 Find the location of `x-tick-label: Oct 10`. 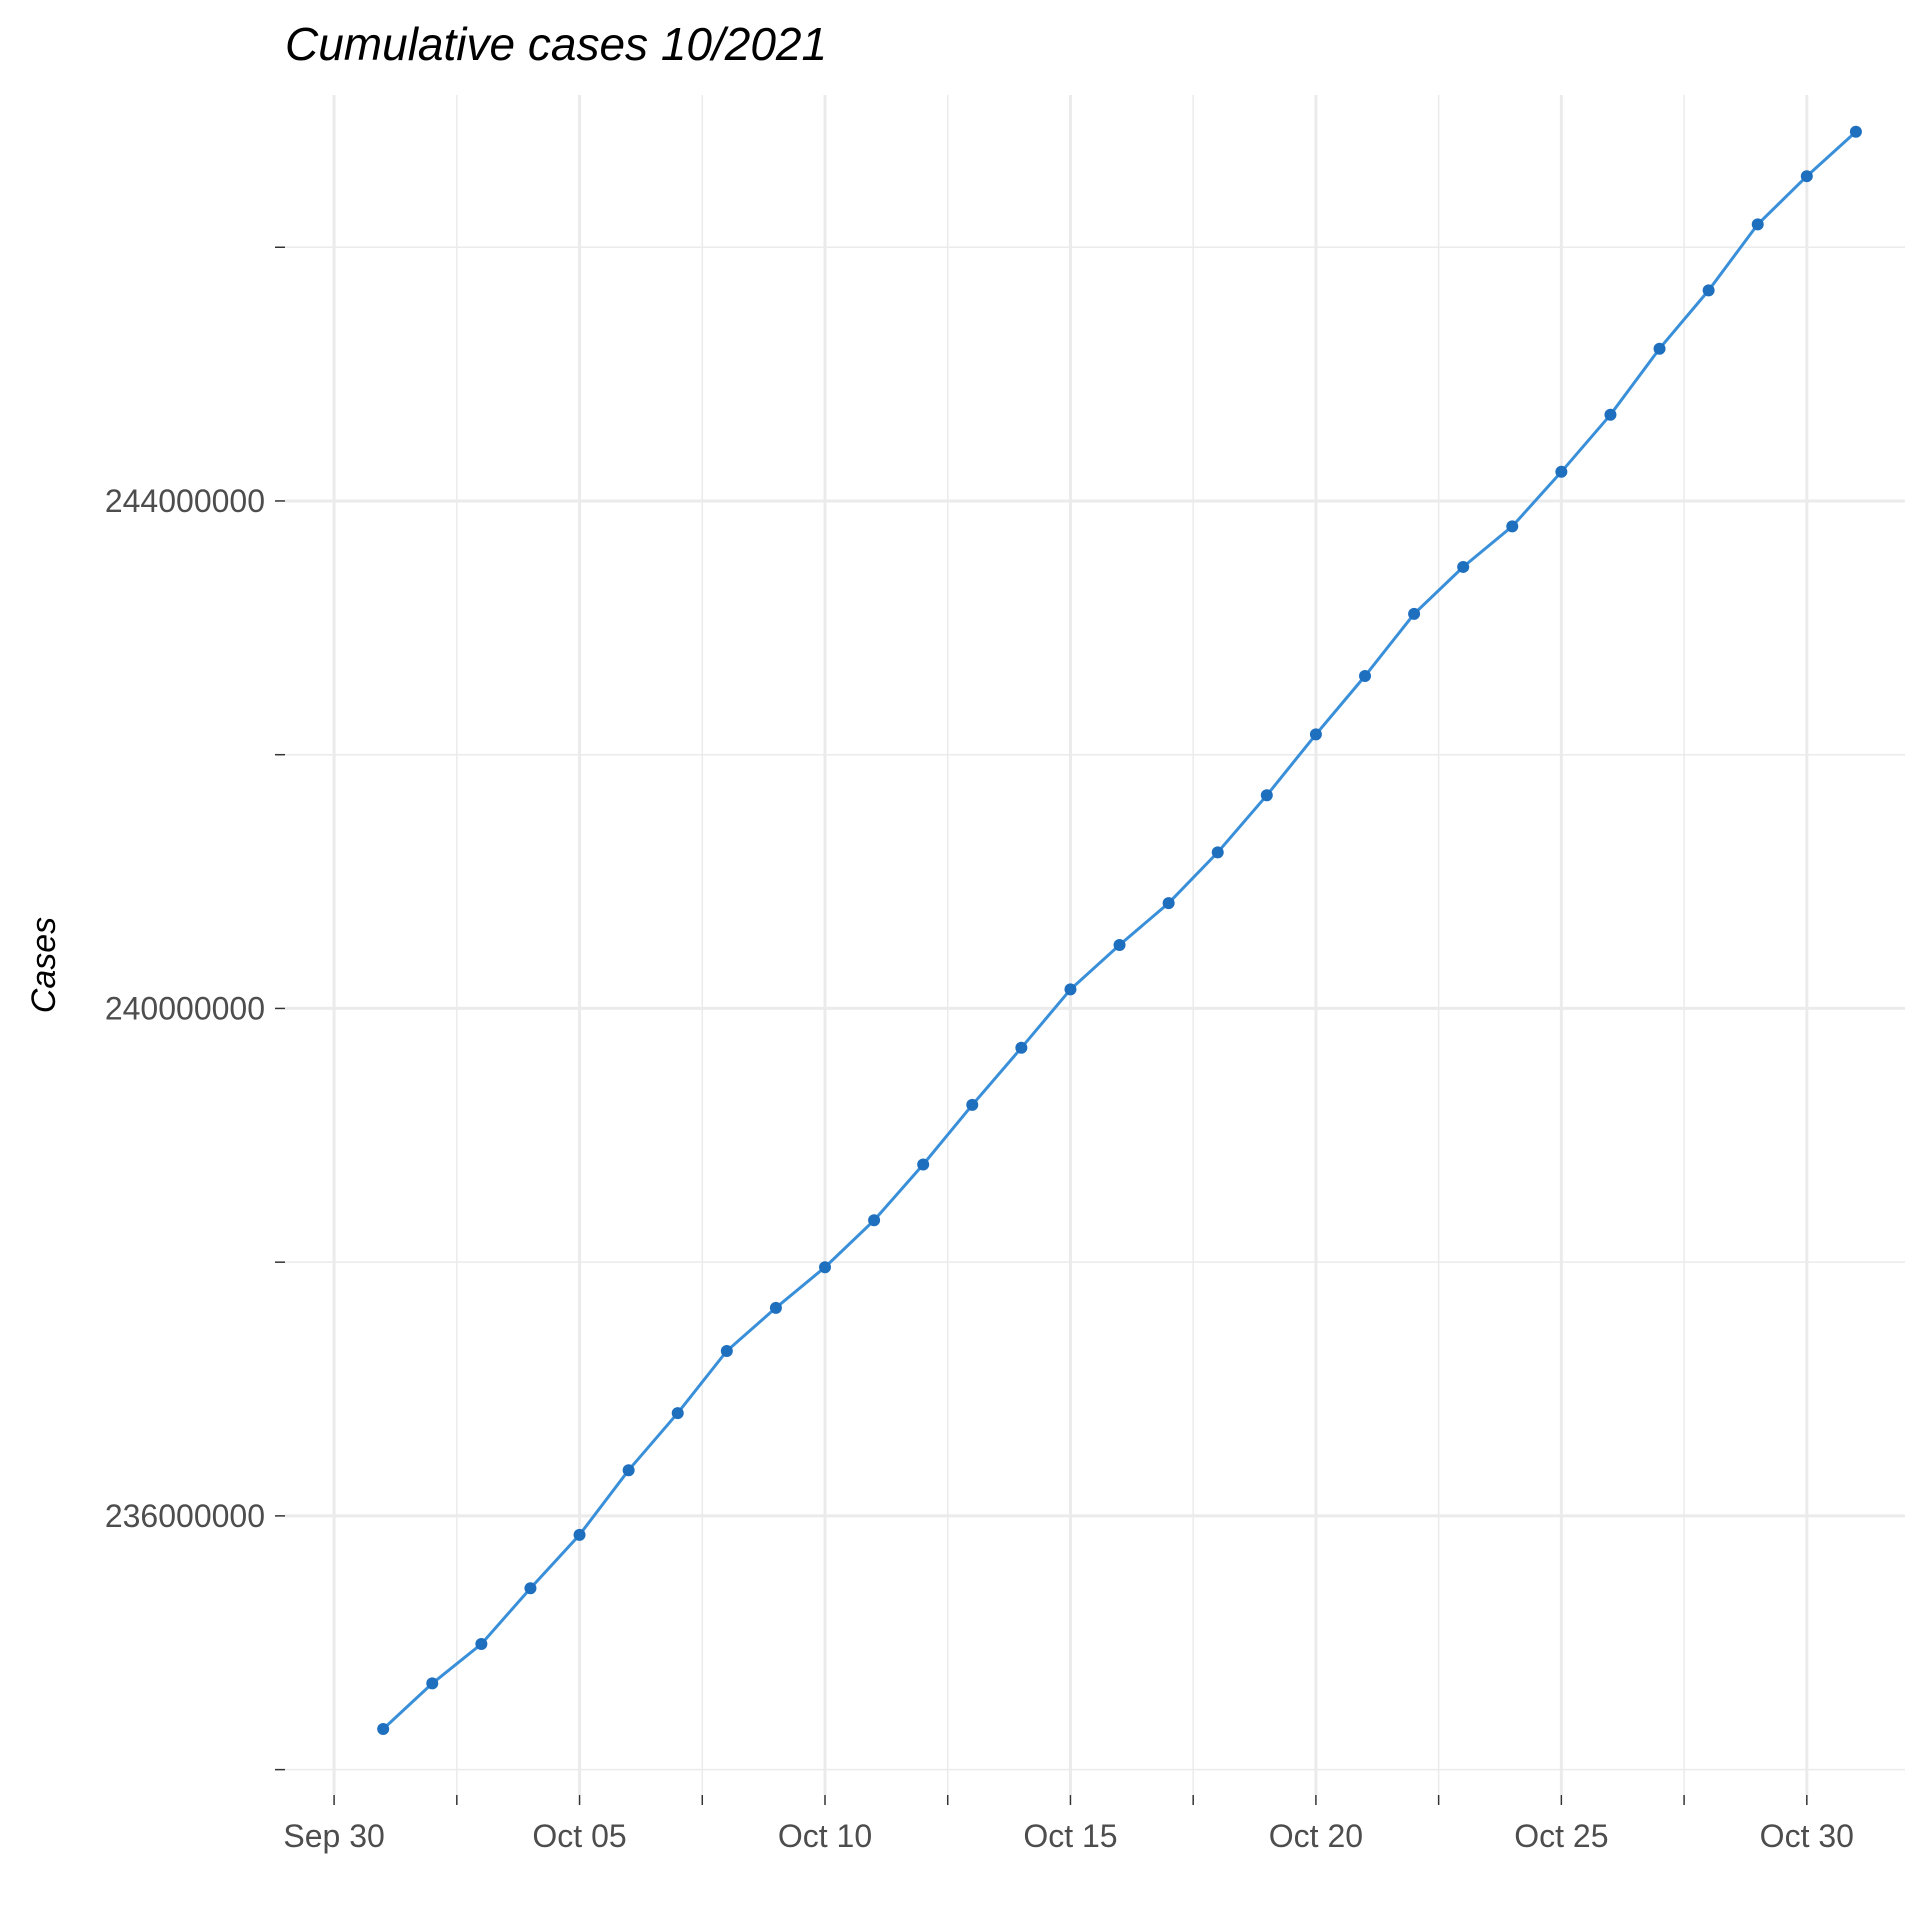

x-tick-label: Oct 10 is located at coordinates (825, 1836).